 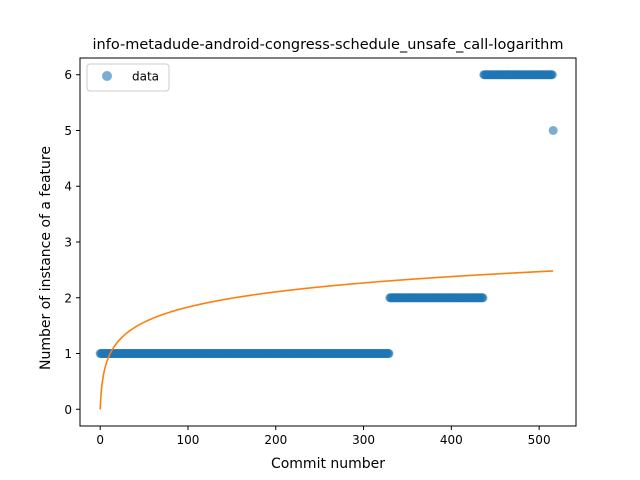 What do you see at coordinates (68, 298) in the screenshot?
I see `y-tick-label: 2` at bounding box center [68, 298].